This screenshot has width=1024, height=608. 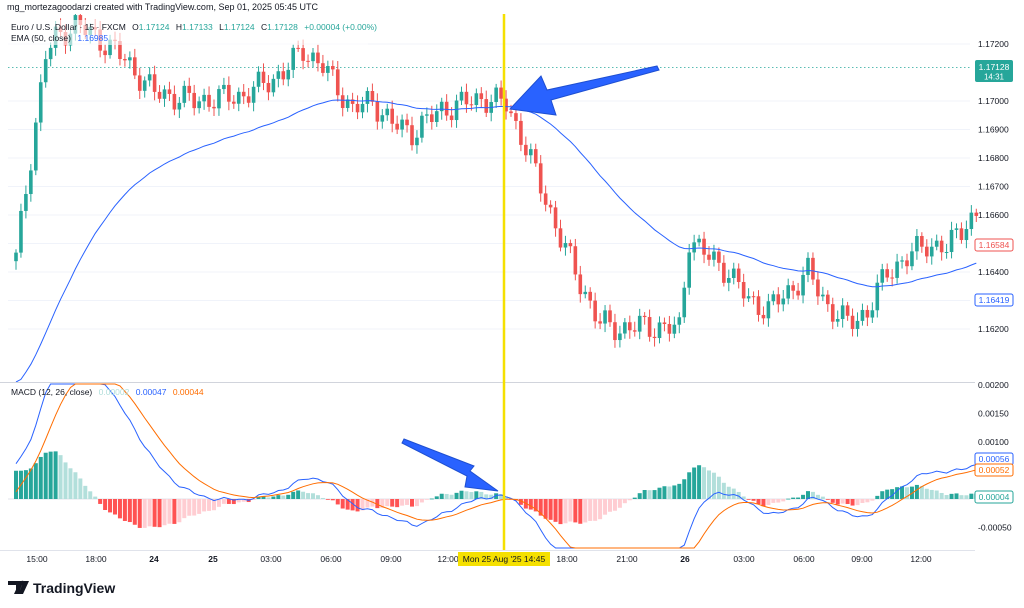 What do you see at coordinates (41, 38) in the screenshot?
I see `legend-ema-label: EMA (50, close)` at bounding box center [41, 38].